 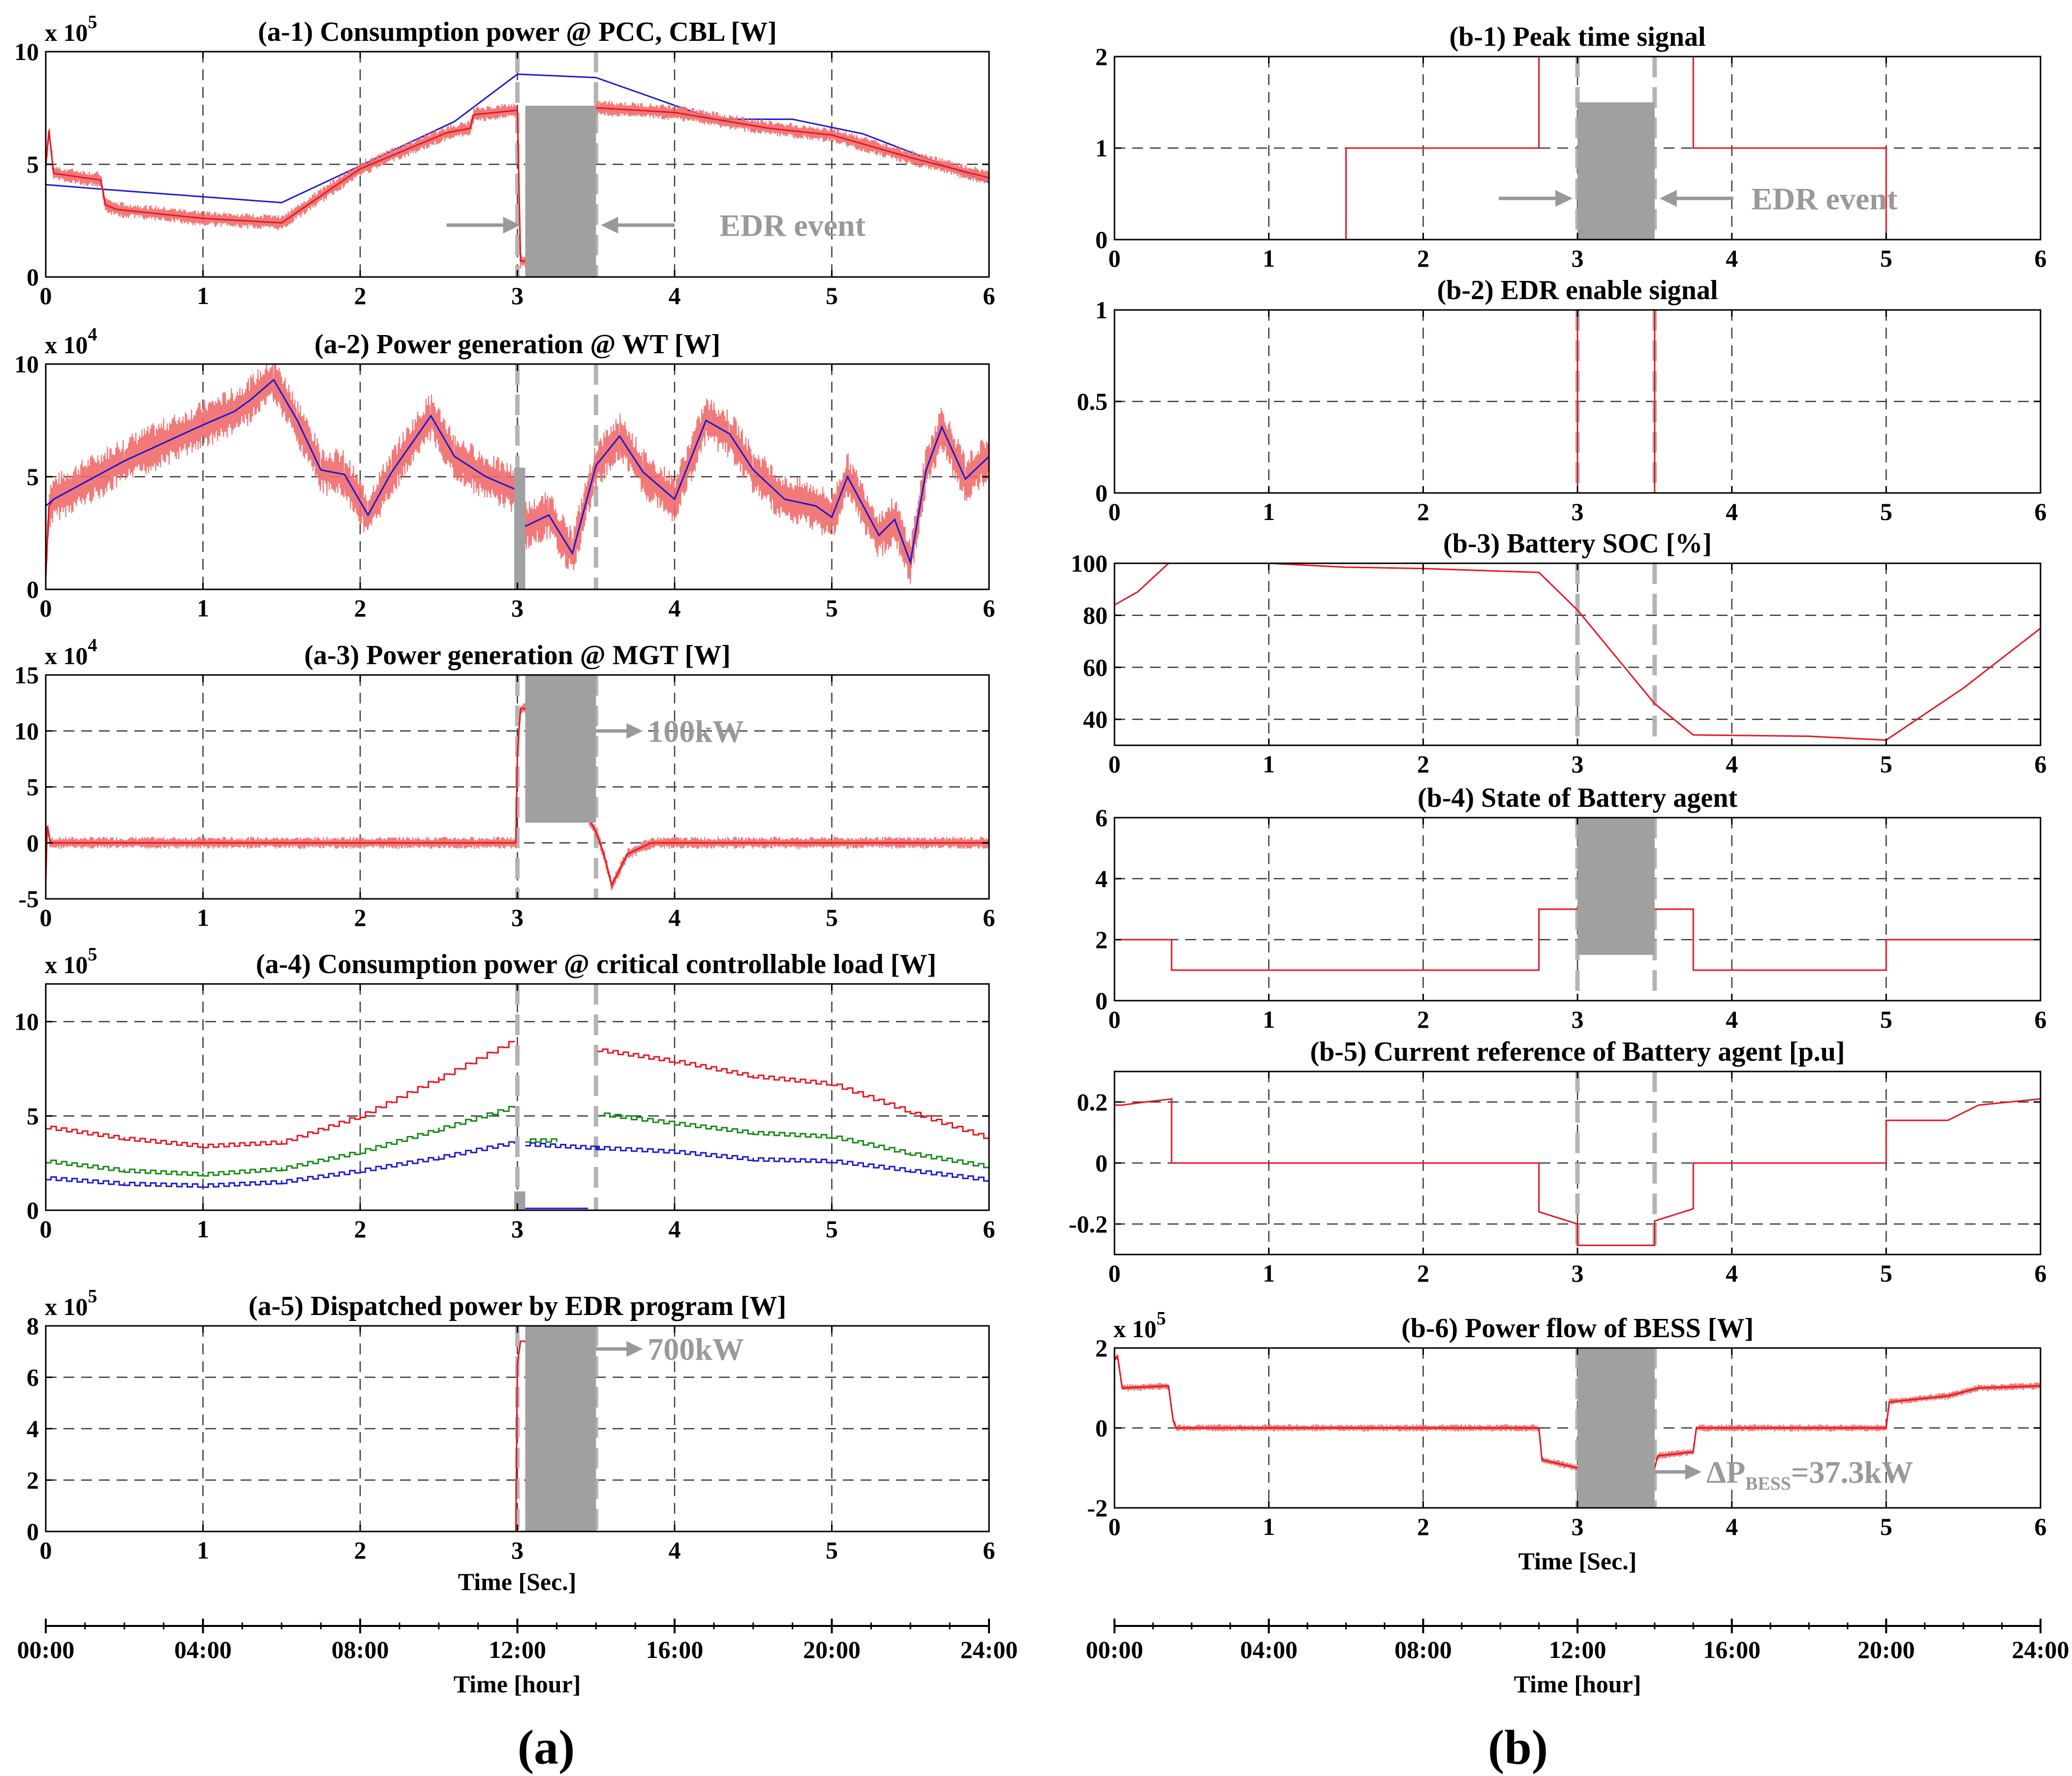 I want to click on chart-title-b1: (b-1) Peak time signal, so click(x=1577, y=37).